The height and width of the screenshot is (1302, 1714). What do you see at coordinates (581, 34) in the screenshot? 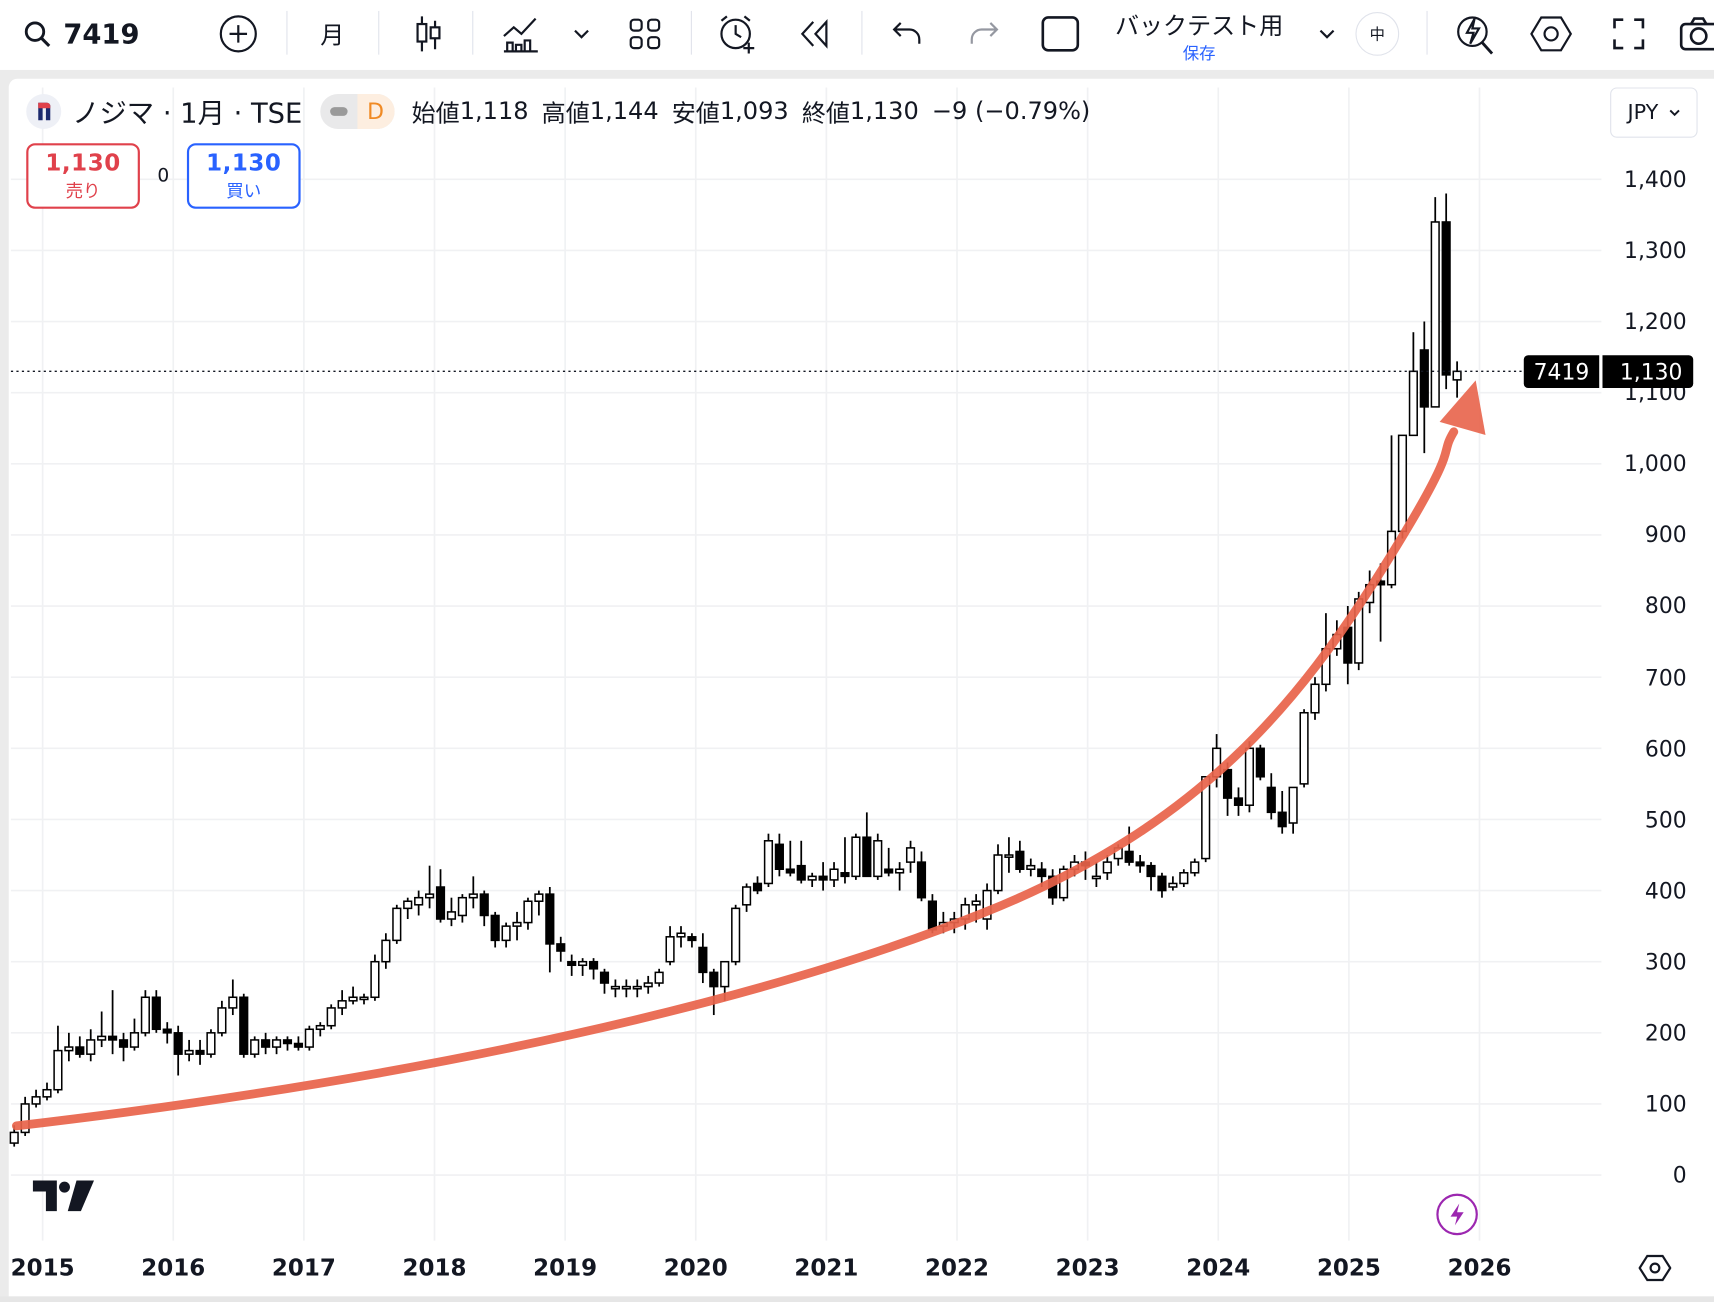
I see `indicators-dropdown` at bounding box center [581, 34].